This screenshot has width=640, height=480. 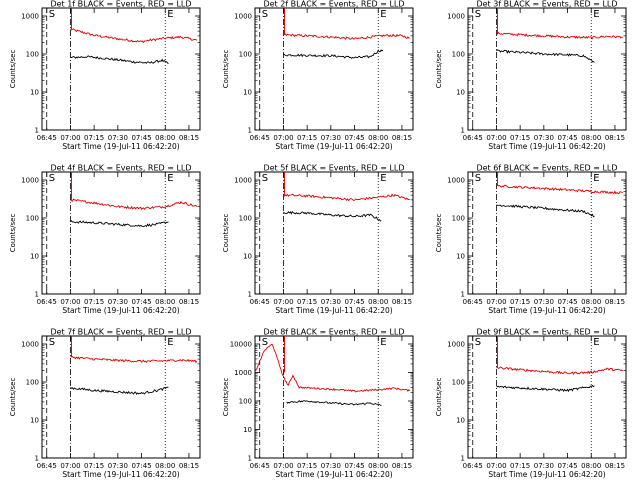 What do you see at coordinates (333, 168) in the screenshot?
I see `chart-title: Det 5f BLACK = Events, RED = LLD` at bounding box center [333, 168].